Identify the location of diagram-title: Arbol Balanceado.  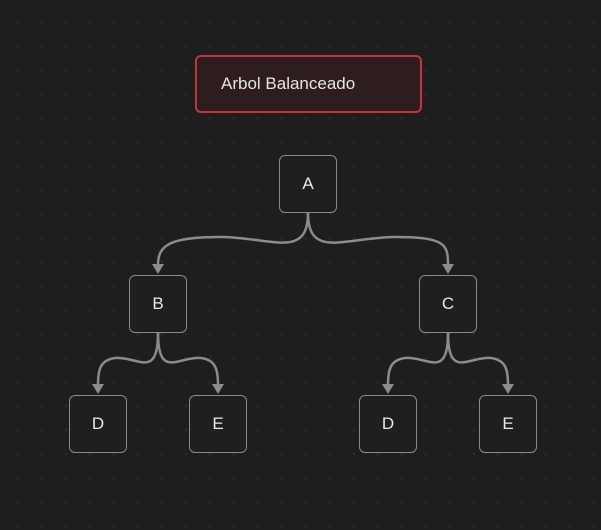
(288, 83).